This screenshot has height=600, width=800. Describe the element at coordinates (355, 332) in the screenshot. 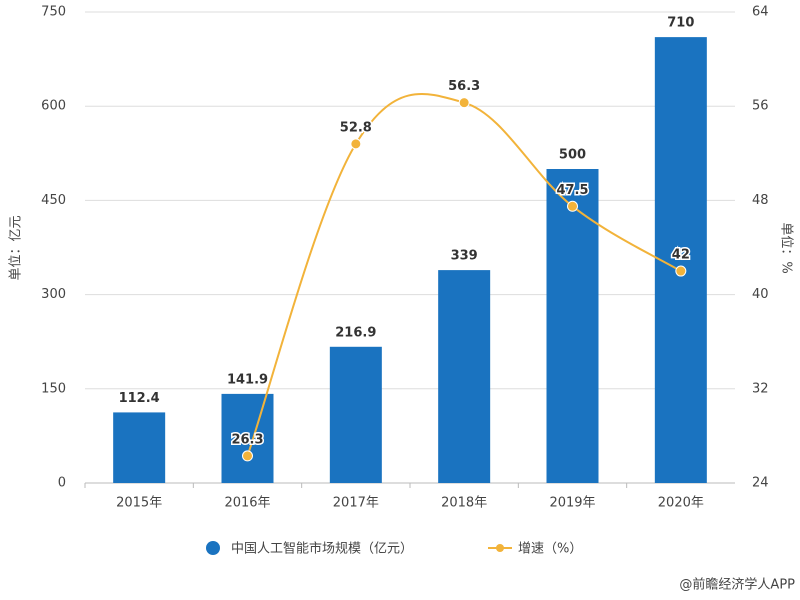

I see `bar-value-label: 216.9` at that location.